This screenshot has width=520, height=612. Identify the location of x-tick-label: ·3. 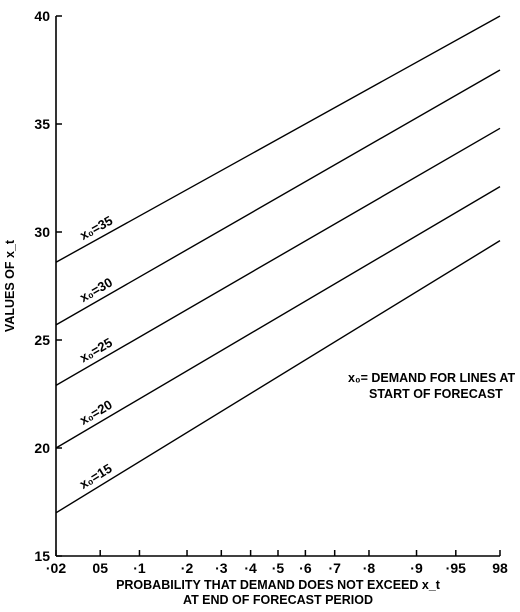
(221, 568).